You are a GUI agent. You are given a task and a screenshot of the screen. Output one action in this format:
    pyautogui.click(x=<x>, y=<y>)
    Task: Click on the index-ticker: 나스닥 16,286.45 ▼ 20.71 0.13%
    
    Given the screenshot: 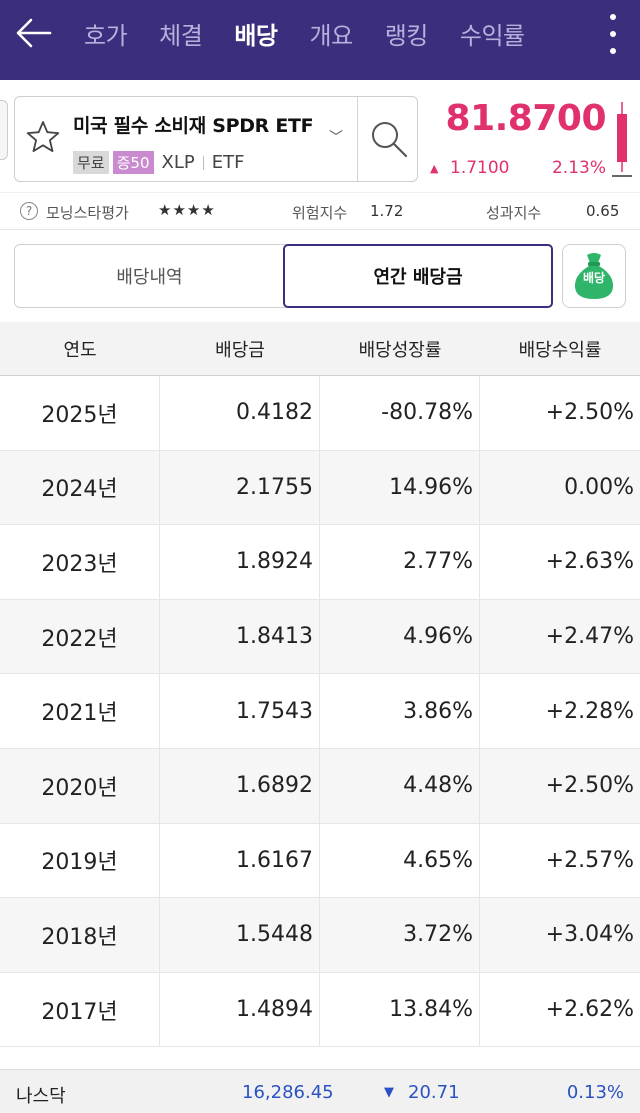 What is the action you would take?
    pyautogui.click(x=320, y=1091)
    